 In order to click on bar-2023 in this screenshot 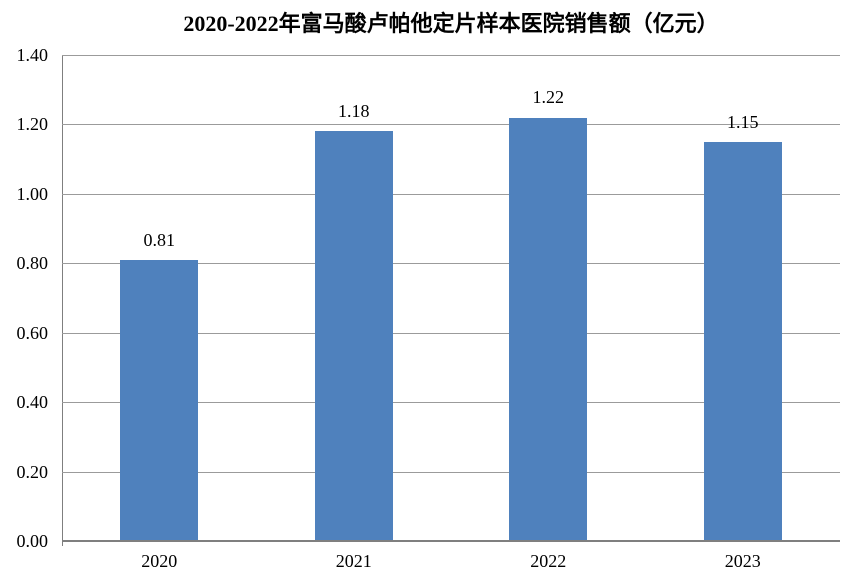, I will do `click(742, 340)`.